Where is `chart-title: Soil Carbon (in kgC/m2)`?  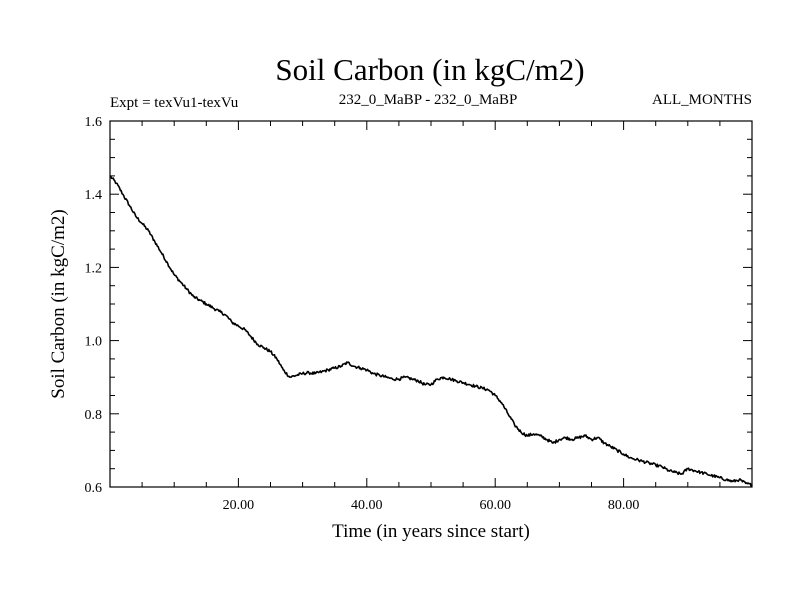
chart-title: Soil Carbon (in kgC/m2) is located at coordinates (429, 69).